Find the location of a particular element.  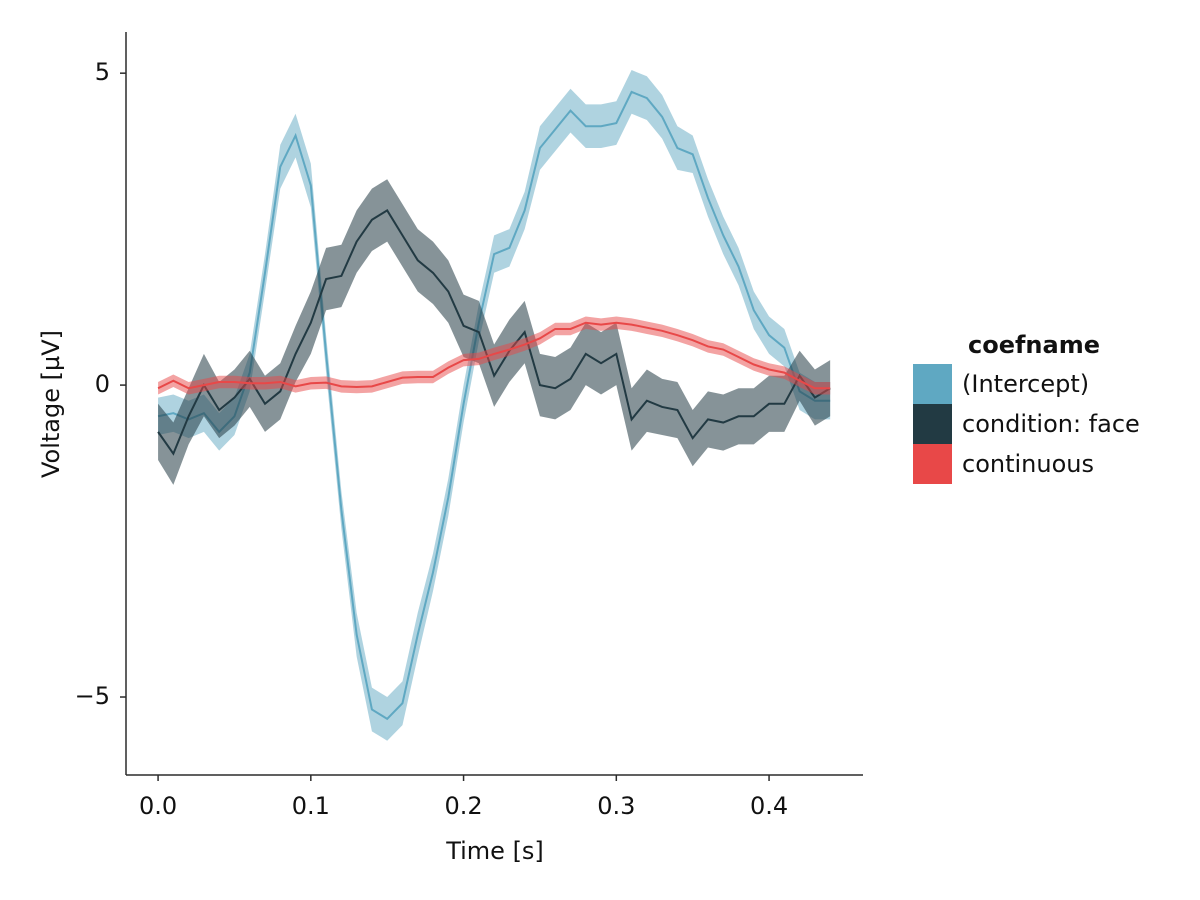

x-tick-label: 0.1 is located at coordinates (311, 806).